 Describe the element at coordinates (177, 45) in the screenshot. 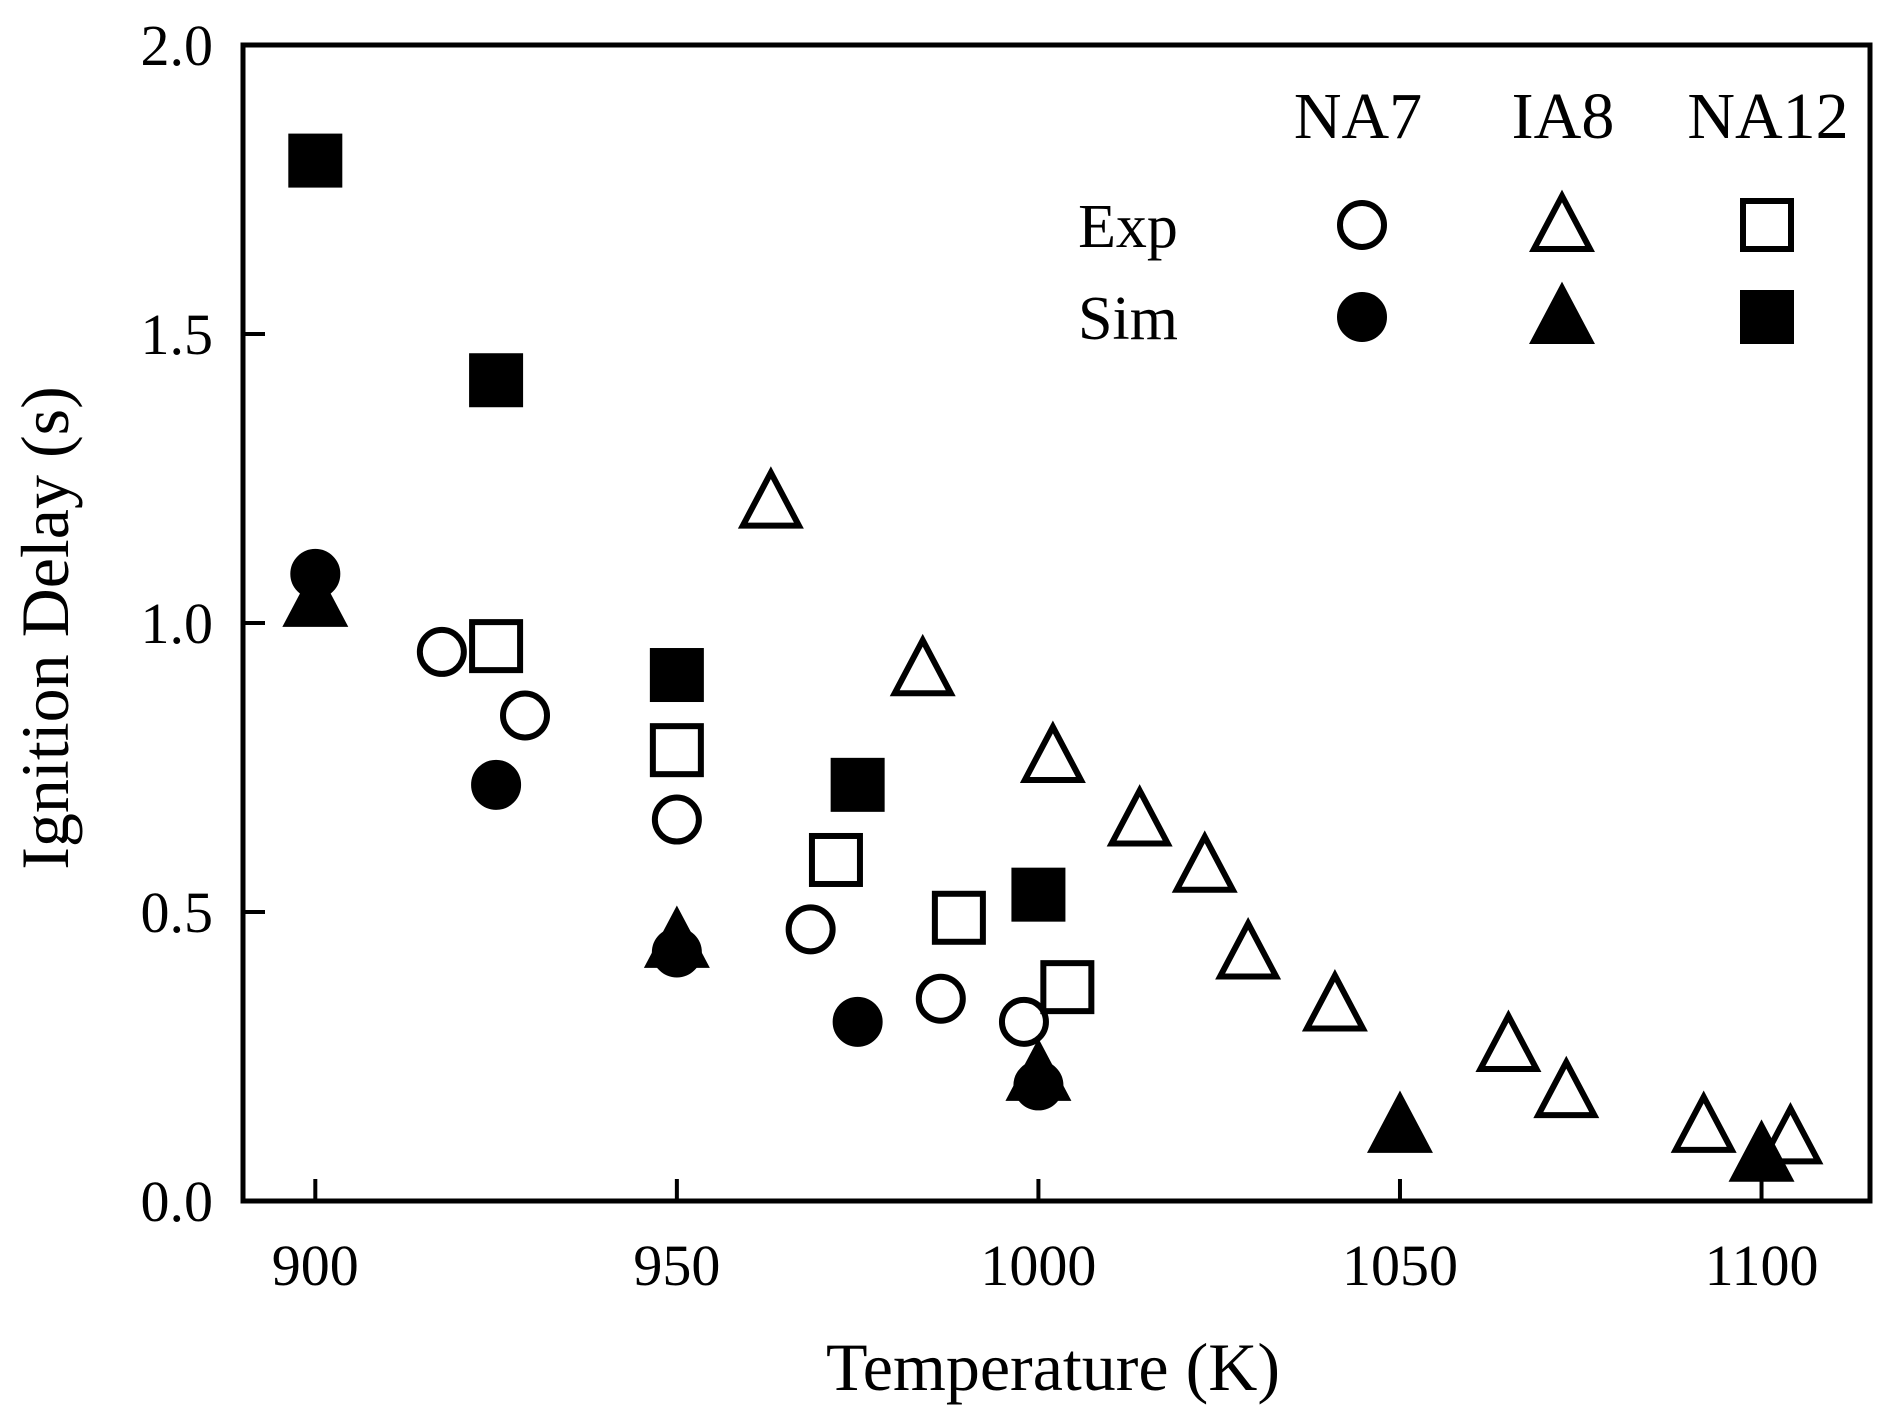

I see `y-tick-label: 2.0` at that location.